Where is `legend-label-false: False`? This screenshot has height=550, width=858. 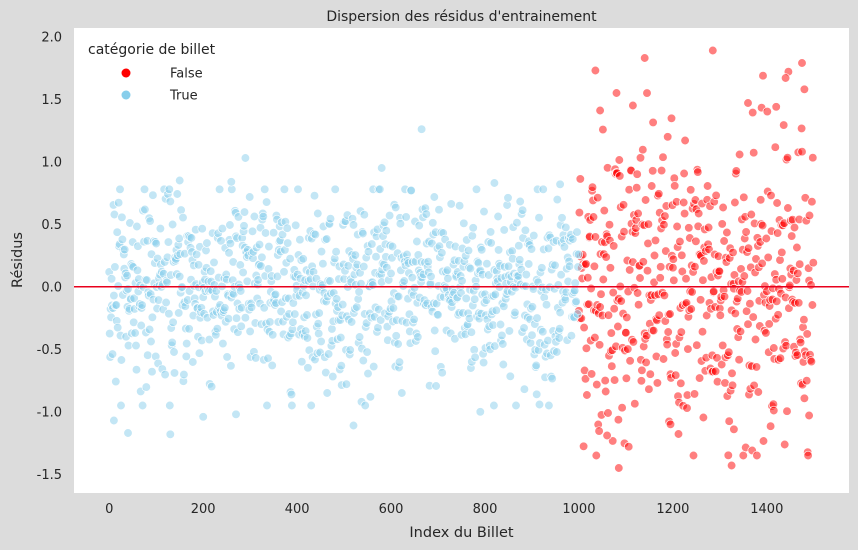
legend-label-false: False is located at coordinates (186, 74).